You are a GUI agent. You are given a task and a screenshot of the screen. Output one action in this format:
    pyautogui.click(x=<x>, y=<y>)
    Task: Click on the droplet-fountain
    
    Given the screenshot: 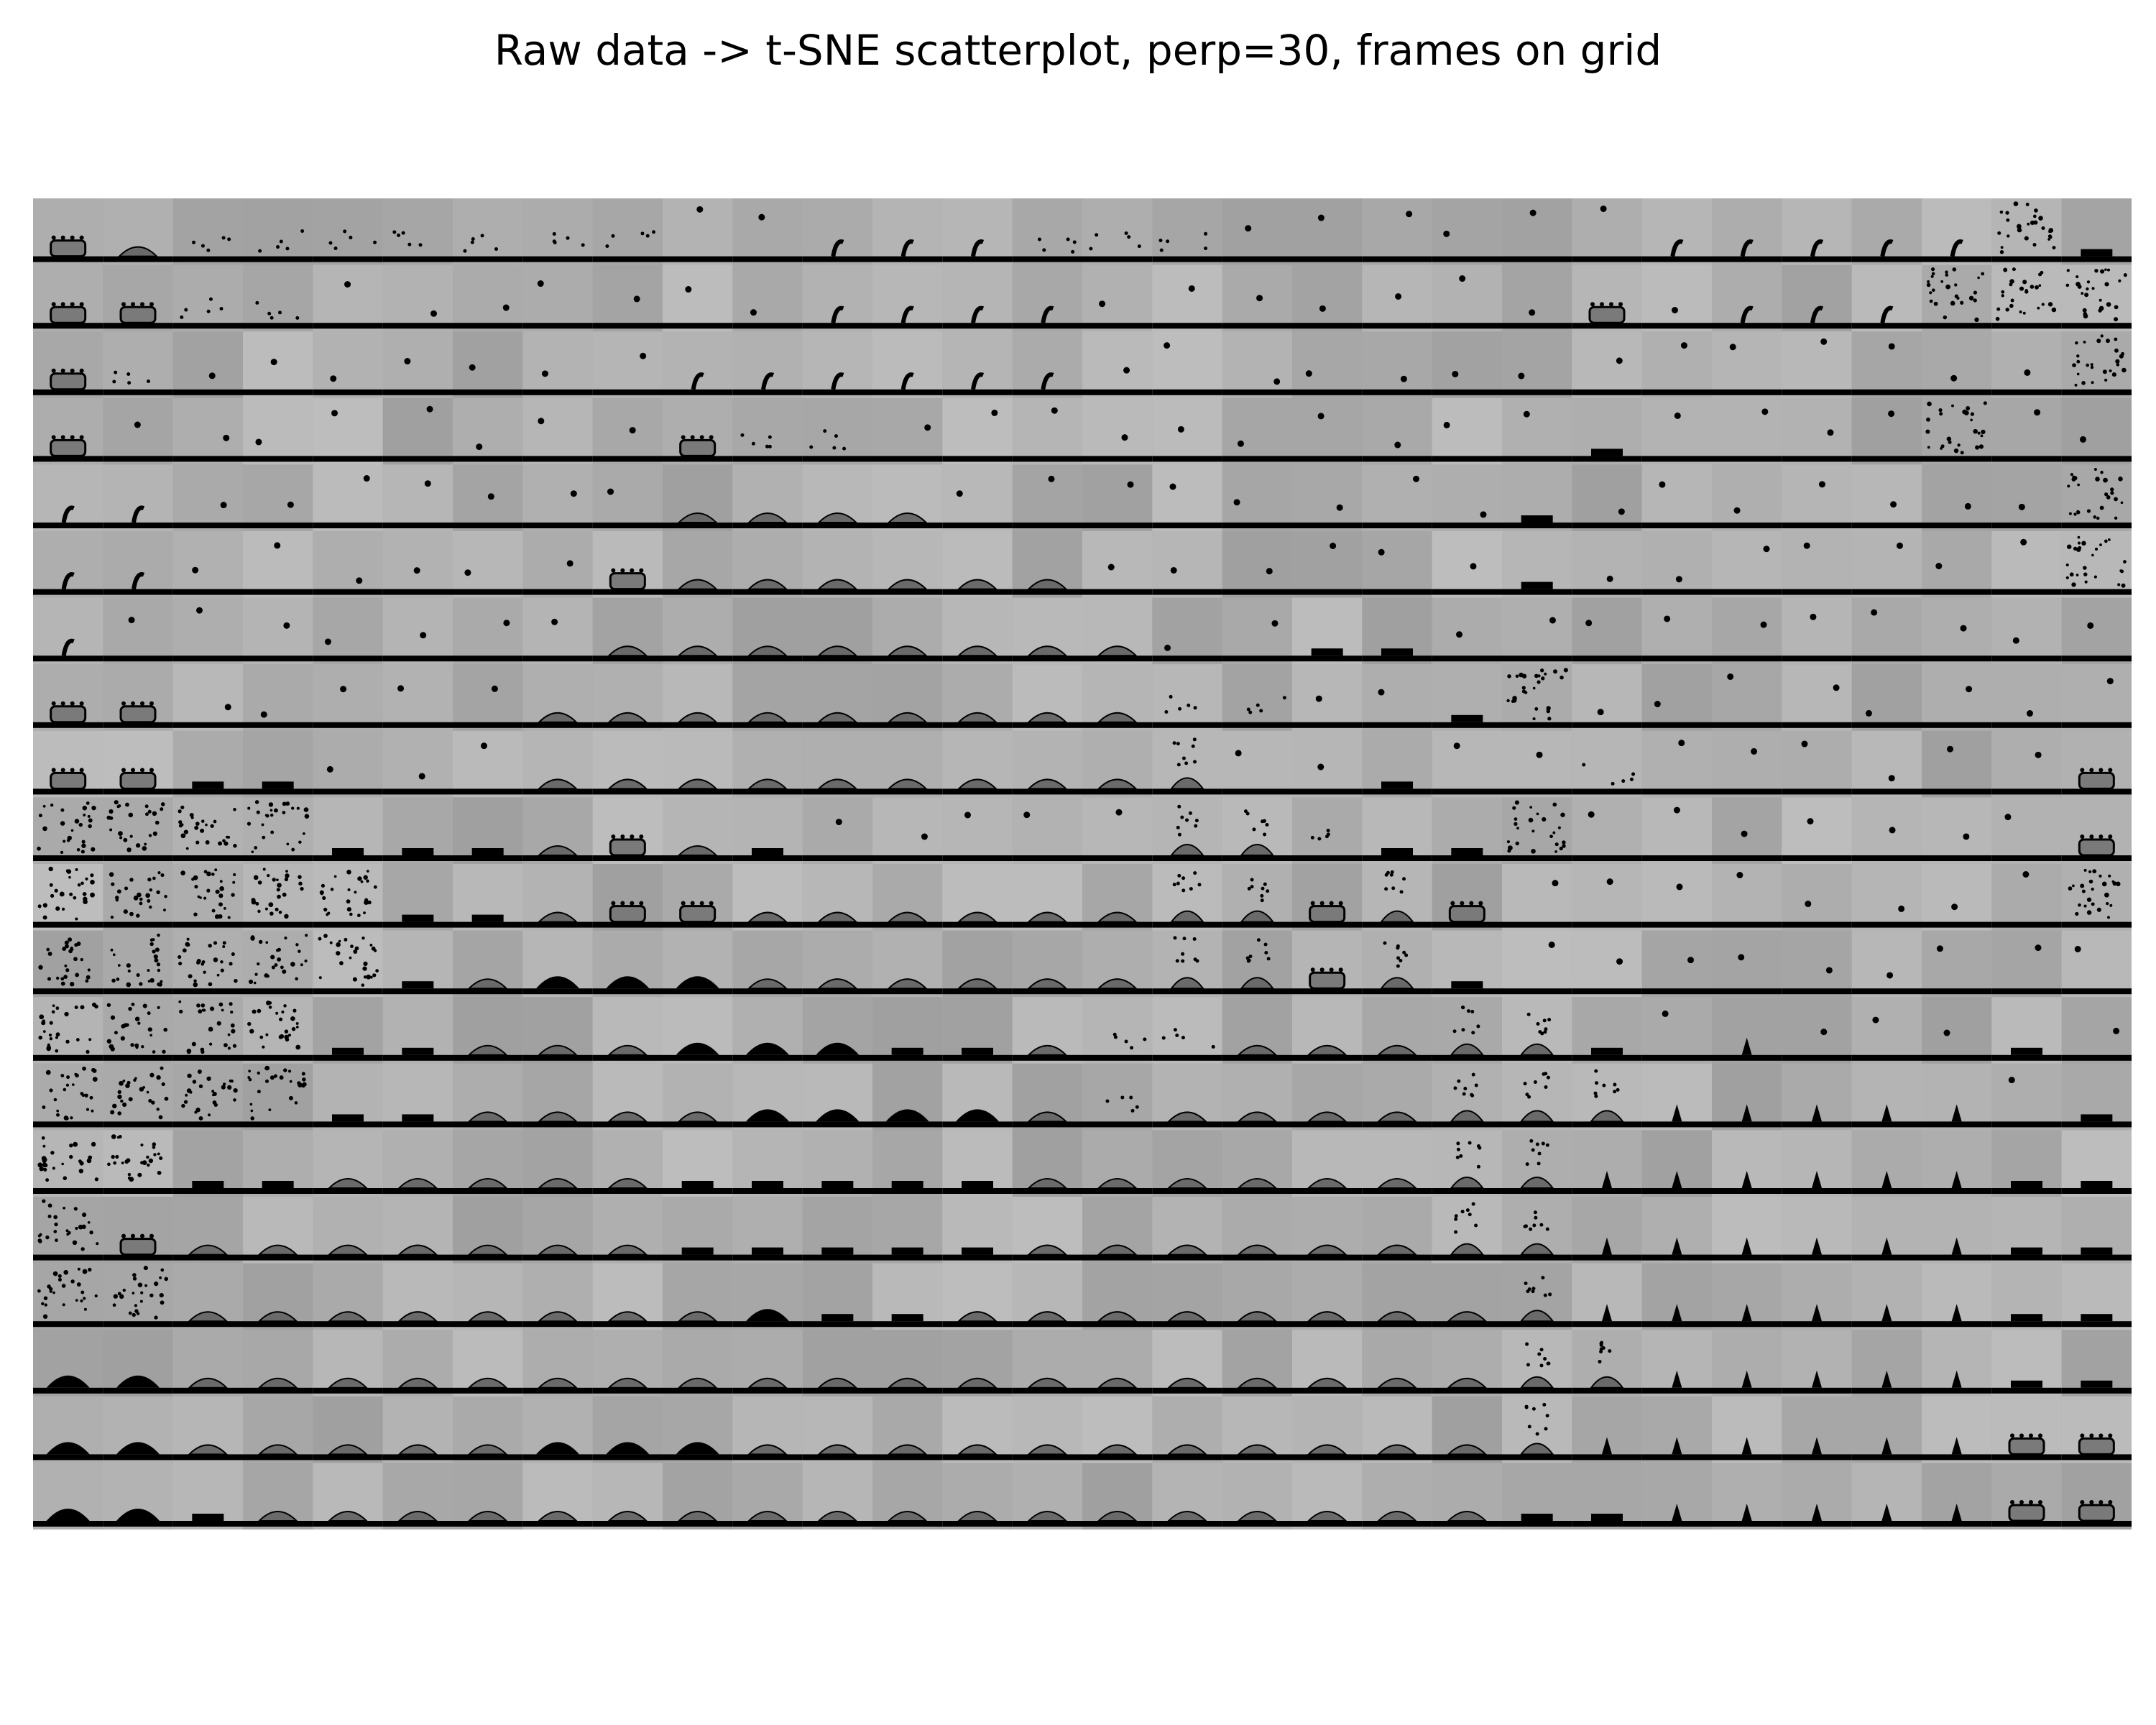 What is the action you would take?
    pyautogui.click(x=1257, y=983)
    